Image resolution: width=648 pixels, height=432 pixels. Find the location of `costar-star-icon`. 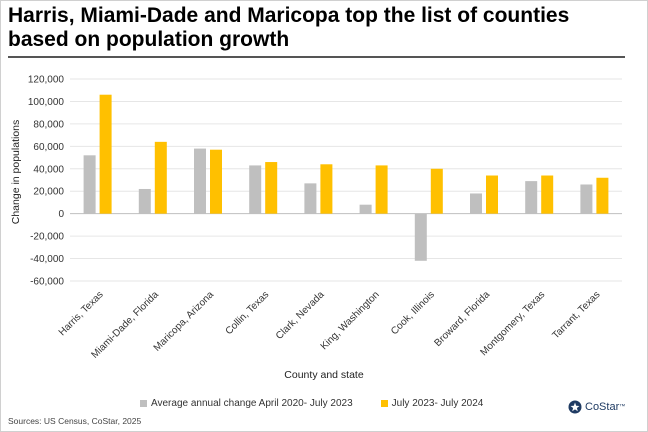

costar-star-icon is located at coordinates (575, 407).